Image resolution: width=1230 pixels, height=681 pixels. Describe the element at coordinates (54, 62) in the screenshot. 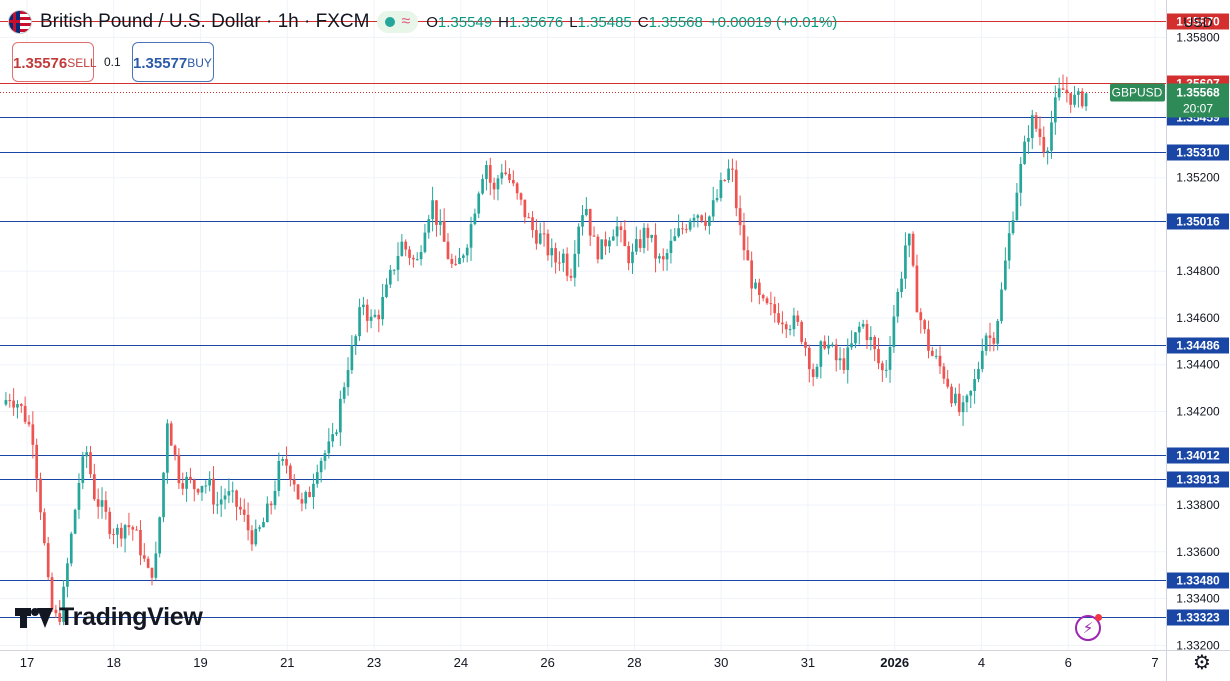

I see `sell-button: 1.35576 SELL` at that location.